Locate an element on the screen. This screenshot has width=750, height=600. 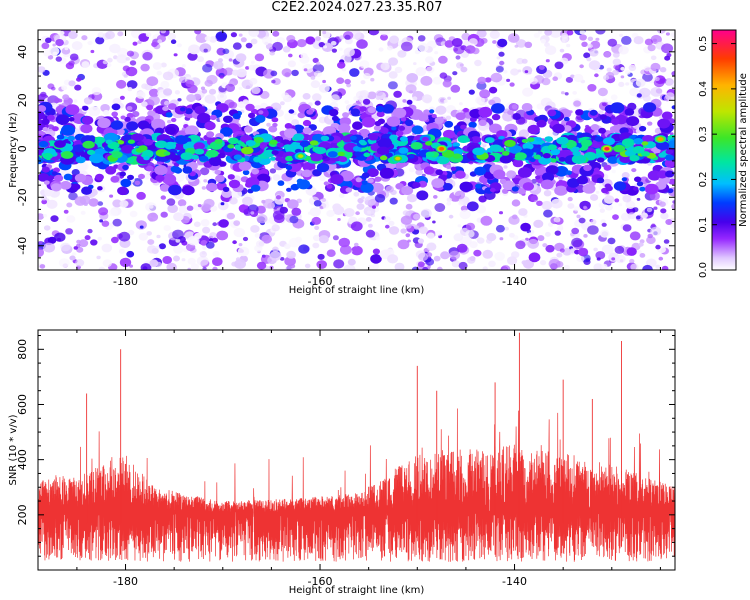
colorbar-tick-label: 0.4 is located at coordinates (703, 89).